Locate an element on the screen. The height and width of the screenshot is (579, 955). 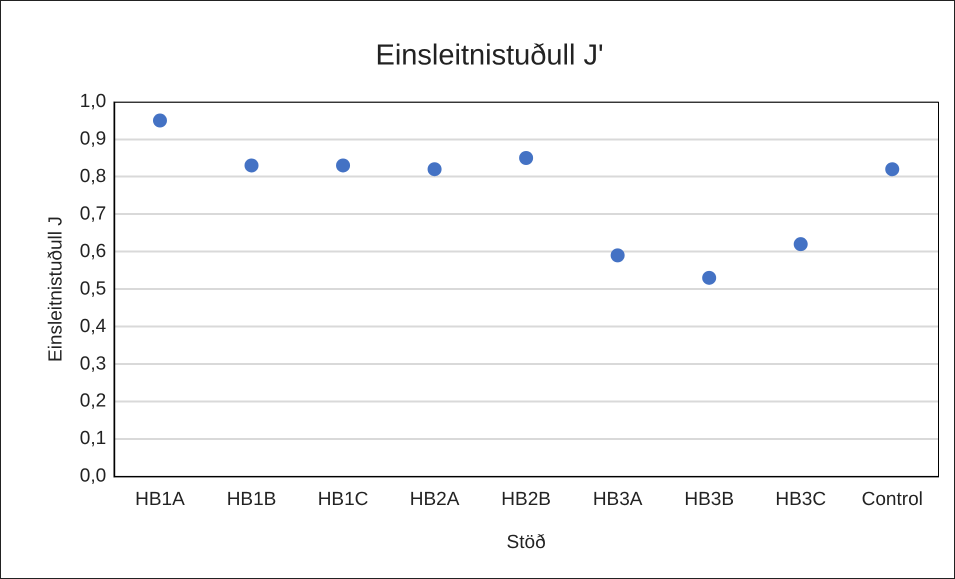
y-tick-label: 0,9 is located at coordinates (93, 139).